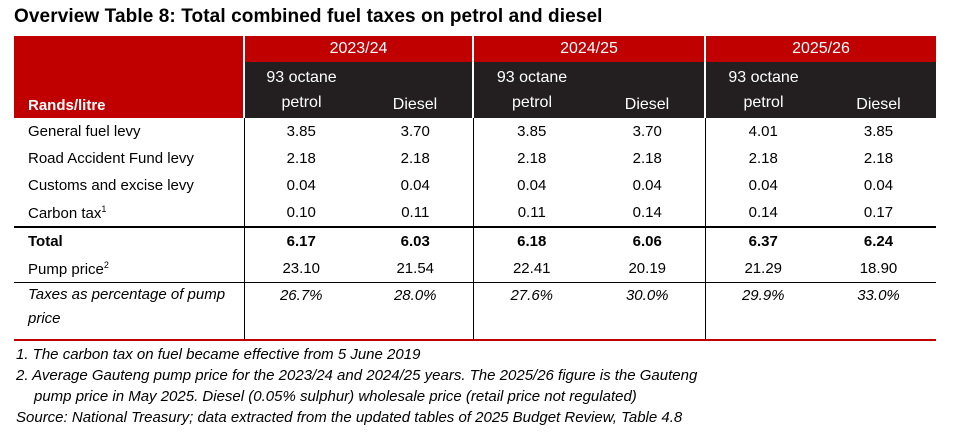 Image resolution: width=955 pixels, height=443 pixels. What do you see at coordinates (300, 213) in the screenshot?
I see `table-cell: 0.10` at bounding box center [300, 213].